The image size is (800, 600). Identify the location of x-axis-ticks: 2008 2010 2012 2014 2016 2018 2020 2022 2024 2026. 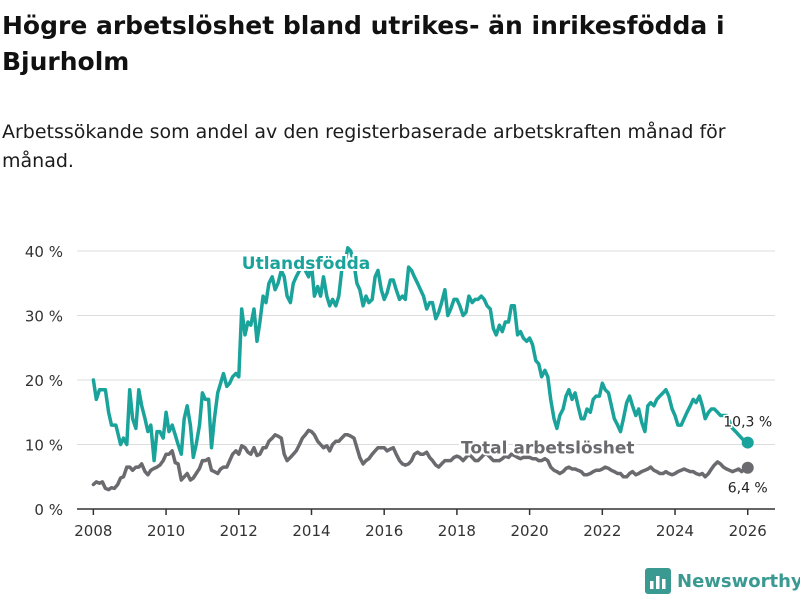
(420, 524).